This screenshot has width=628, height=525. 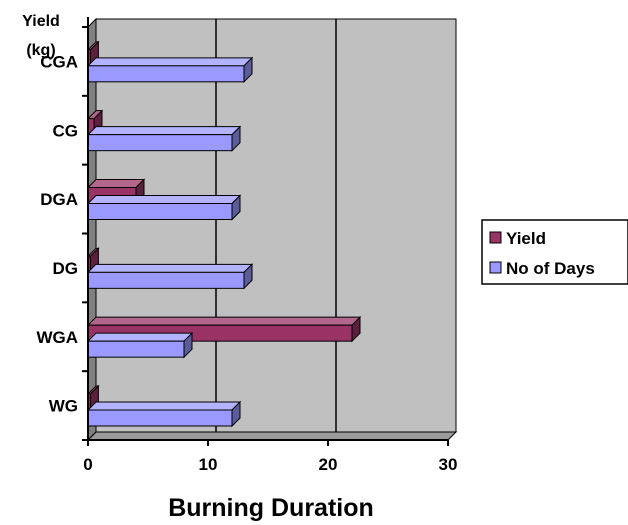 What do you see at coordinates (66, 268) in the screenshot?
I see `category-label: DG` at bounding box center [66, 268].